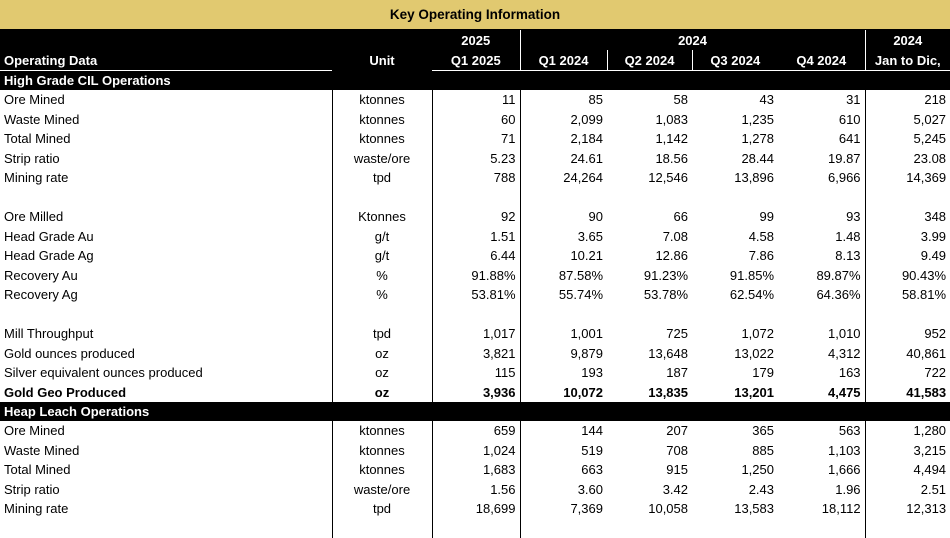 Image resolution: width=950 pixels, height=538 pixels. Describe the element at coordinates (907, 178) in the screenshot. I see `row-value: 14,369` at that location.